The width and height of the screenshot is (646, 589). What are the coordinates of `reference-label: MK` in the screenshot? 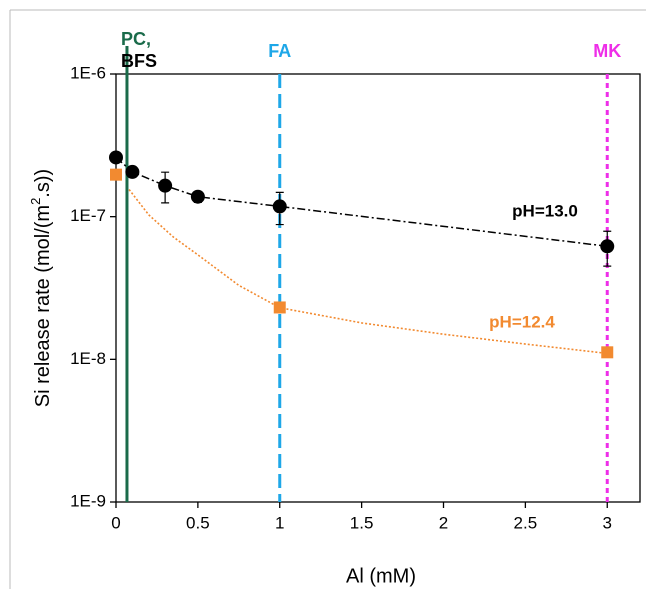 It's located at (607, 51).